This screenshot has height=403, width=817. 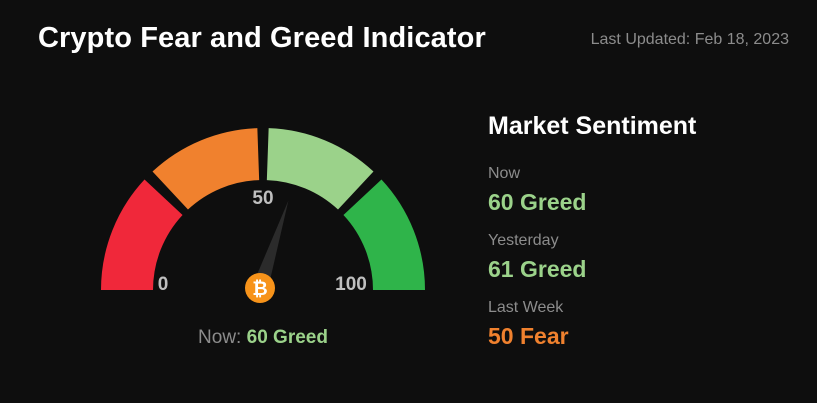 What do you see at coordinates (142, 234) in the screenshot?
I see `gauge-segment-extreme-fear` at bounding box center [142, 234].